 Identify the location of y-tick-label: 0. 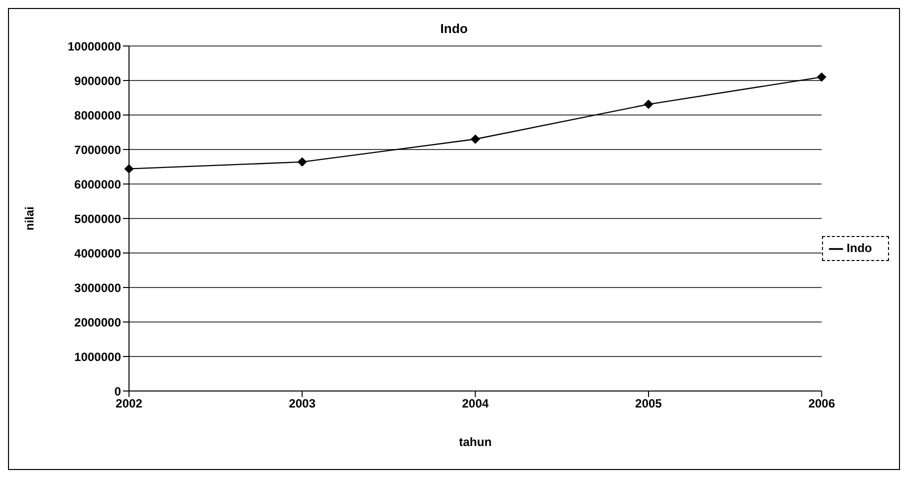
(118, 391).